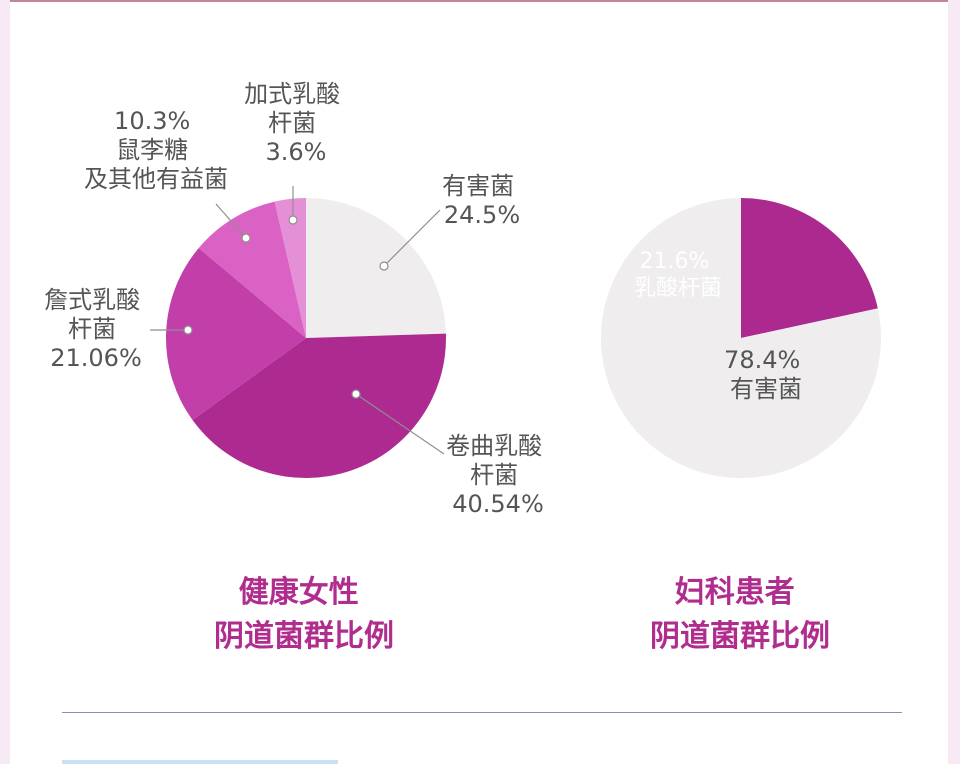 Image resolution: width=960 pixels, height=764 pixels. Describe the element at coordinates (482, 712) in the screenshot. I see `section-divider` at that location.